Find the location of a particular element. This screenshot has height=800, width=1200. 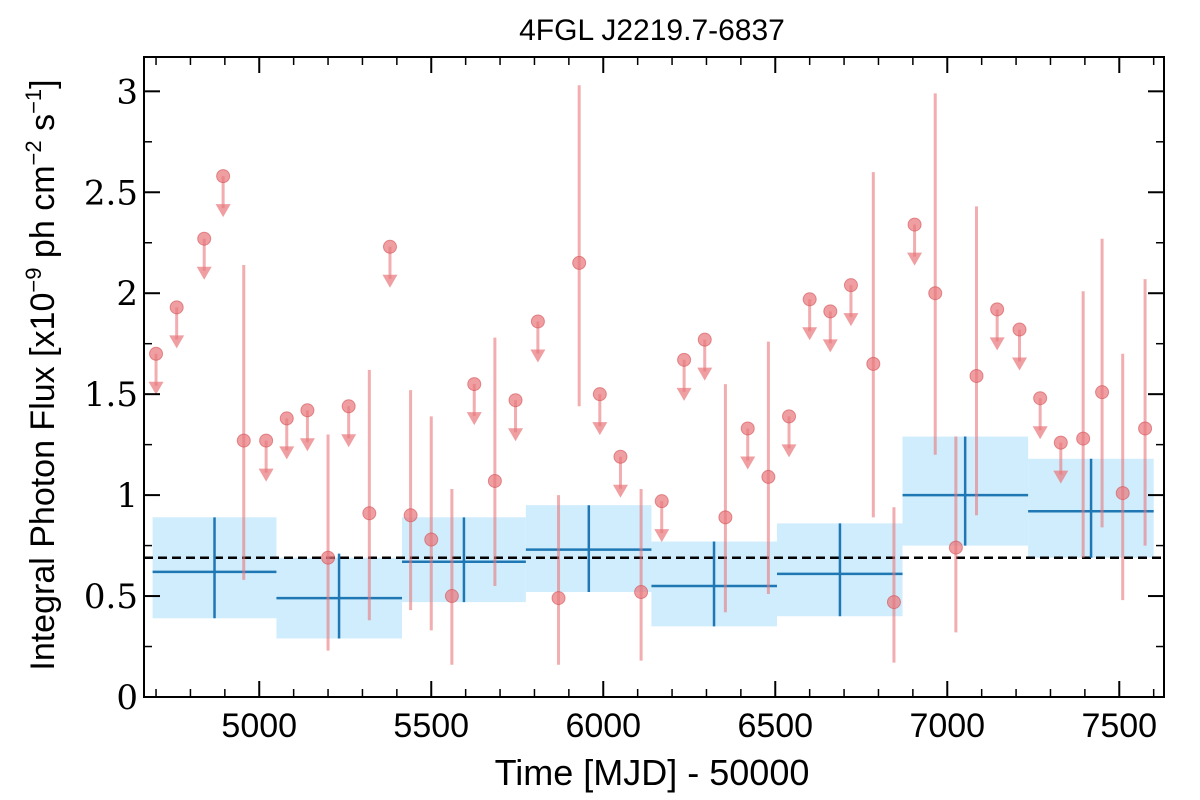

y-tick-label-2: 1 is located at coordinates (127, 496).